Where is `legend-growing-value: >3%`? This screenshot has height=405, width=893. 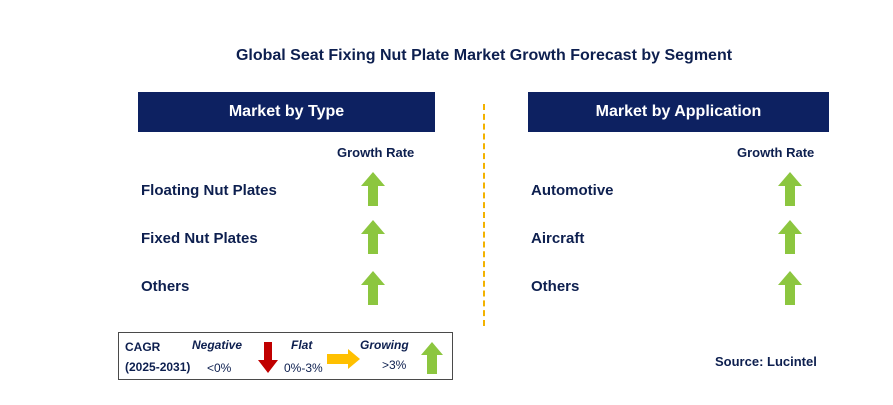
legend-growing-value: >3% is located at coordinates (394, 365).